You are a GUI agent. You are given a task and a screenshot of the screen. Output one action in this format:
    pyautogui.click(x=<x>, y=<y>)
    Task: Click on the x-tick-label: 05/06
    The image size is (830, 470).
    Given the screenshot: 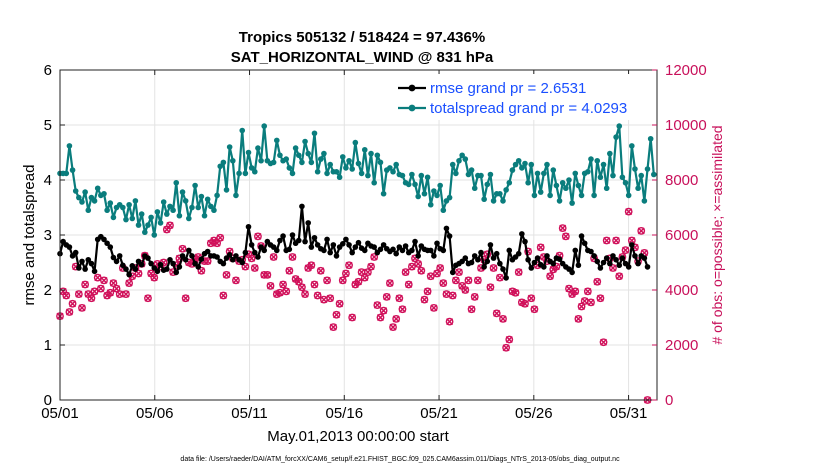 What is the action you would take?
    pyautogui.click(x=155, y=413)
    